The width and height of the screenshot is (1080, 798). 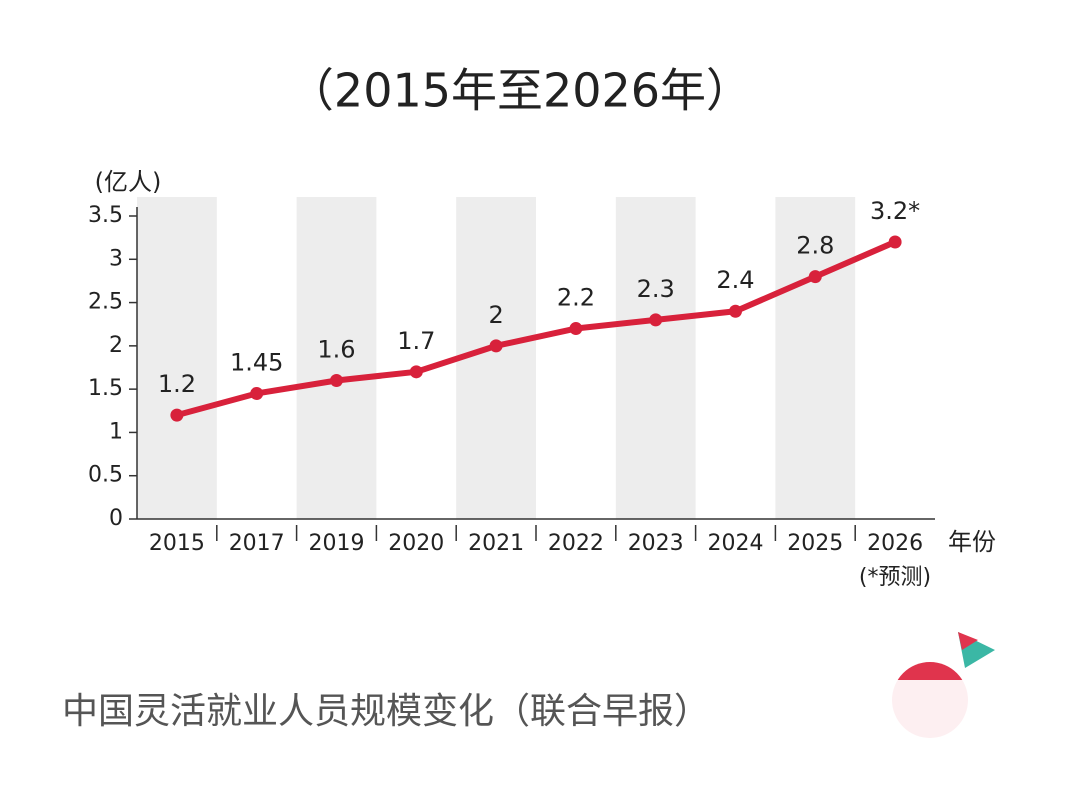 I want to click on x-tick-label: 2025, so click(x=815, y=543).